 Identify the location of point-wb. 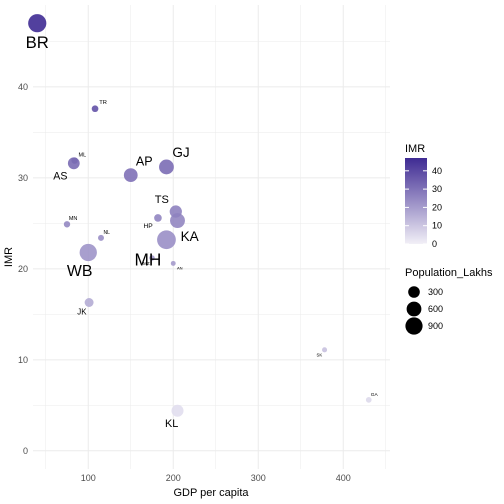
(88, 252).